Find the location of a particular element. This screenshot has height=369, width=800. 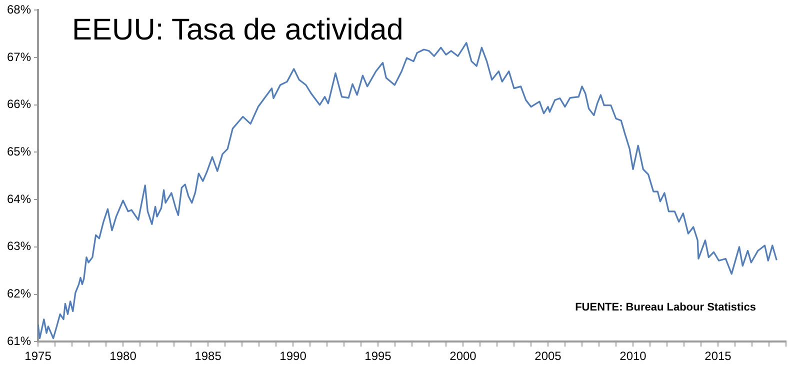

y-tick-label: 64% is located at coordinates (19, 199).